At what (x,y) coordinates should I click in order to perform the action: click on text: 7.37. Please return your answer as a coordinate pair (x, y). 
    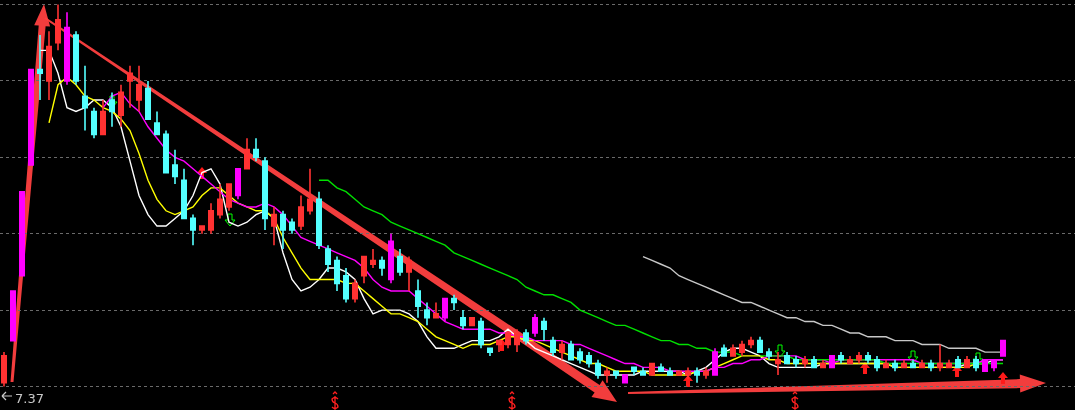
    Looking at the image, I should click on (29, 398).